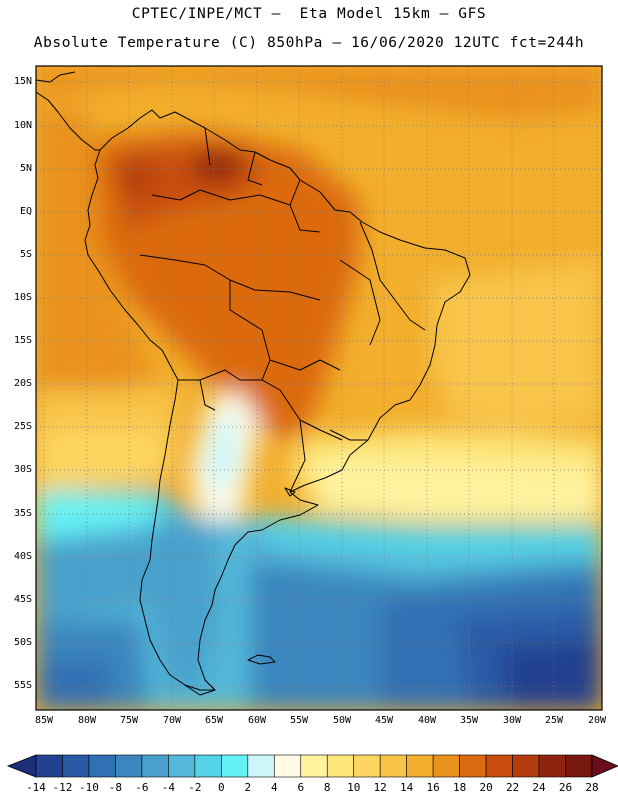 Image resolution: width=618 pixels, height=800 pixels. What do you see at coordinates (327, 787) in the screenshot?
I see `colorbar-tick-label: 8` at bounding box center [327, 787].